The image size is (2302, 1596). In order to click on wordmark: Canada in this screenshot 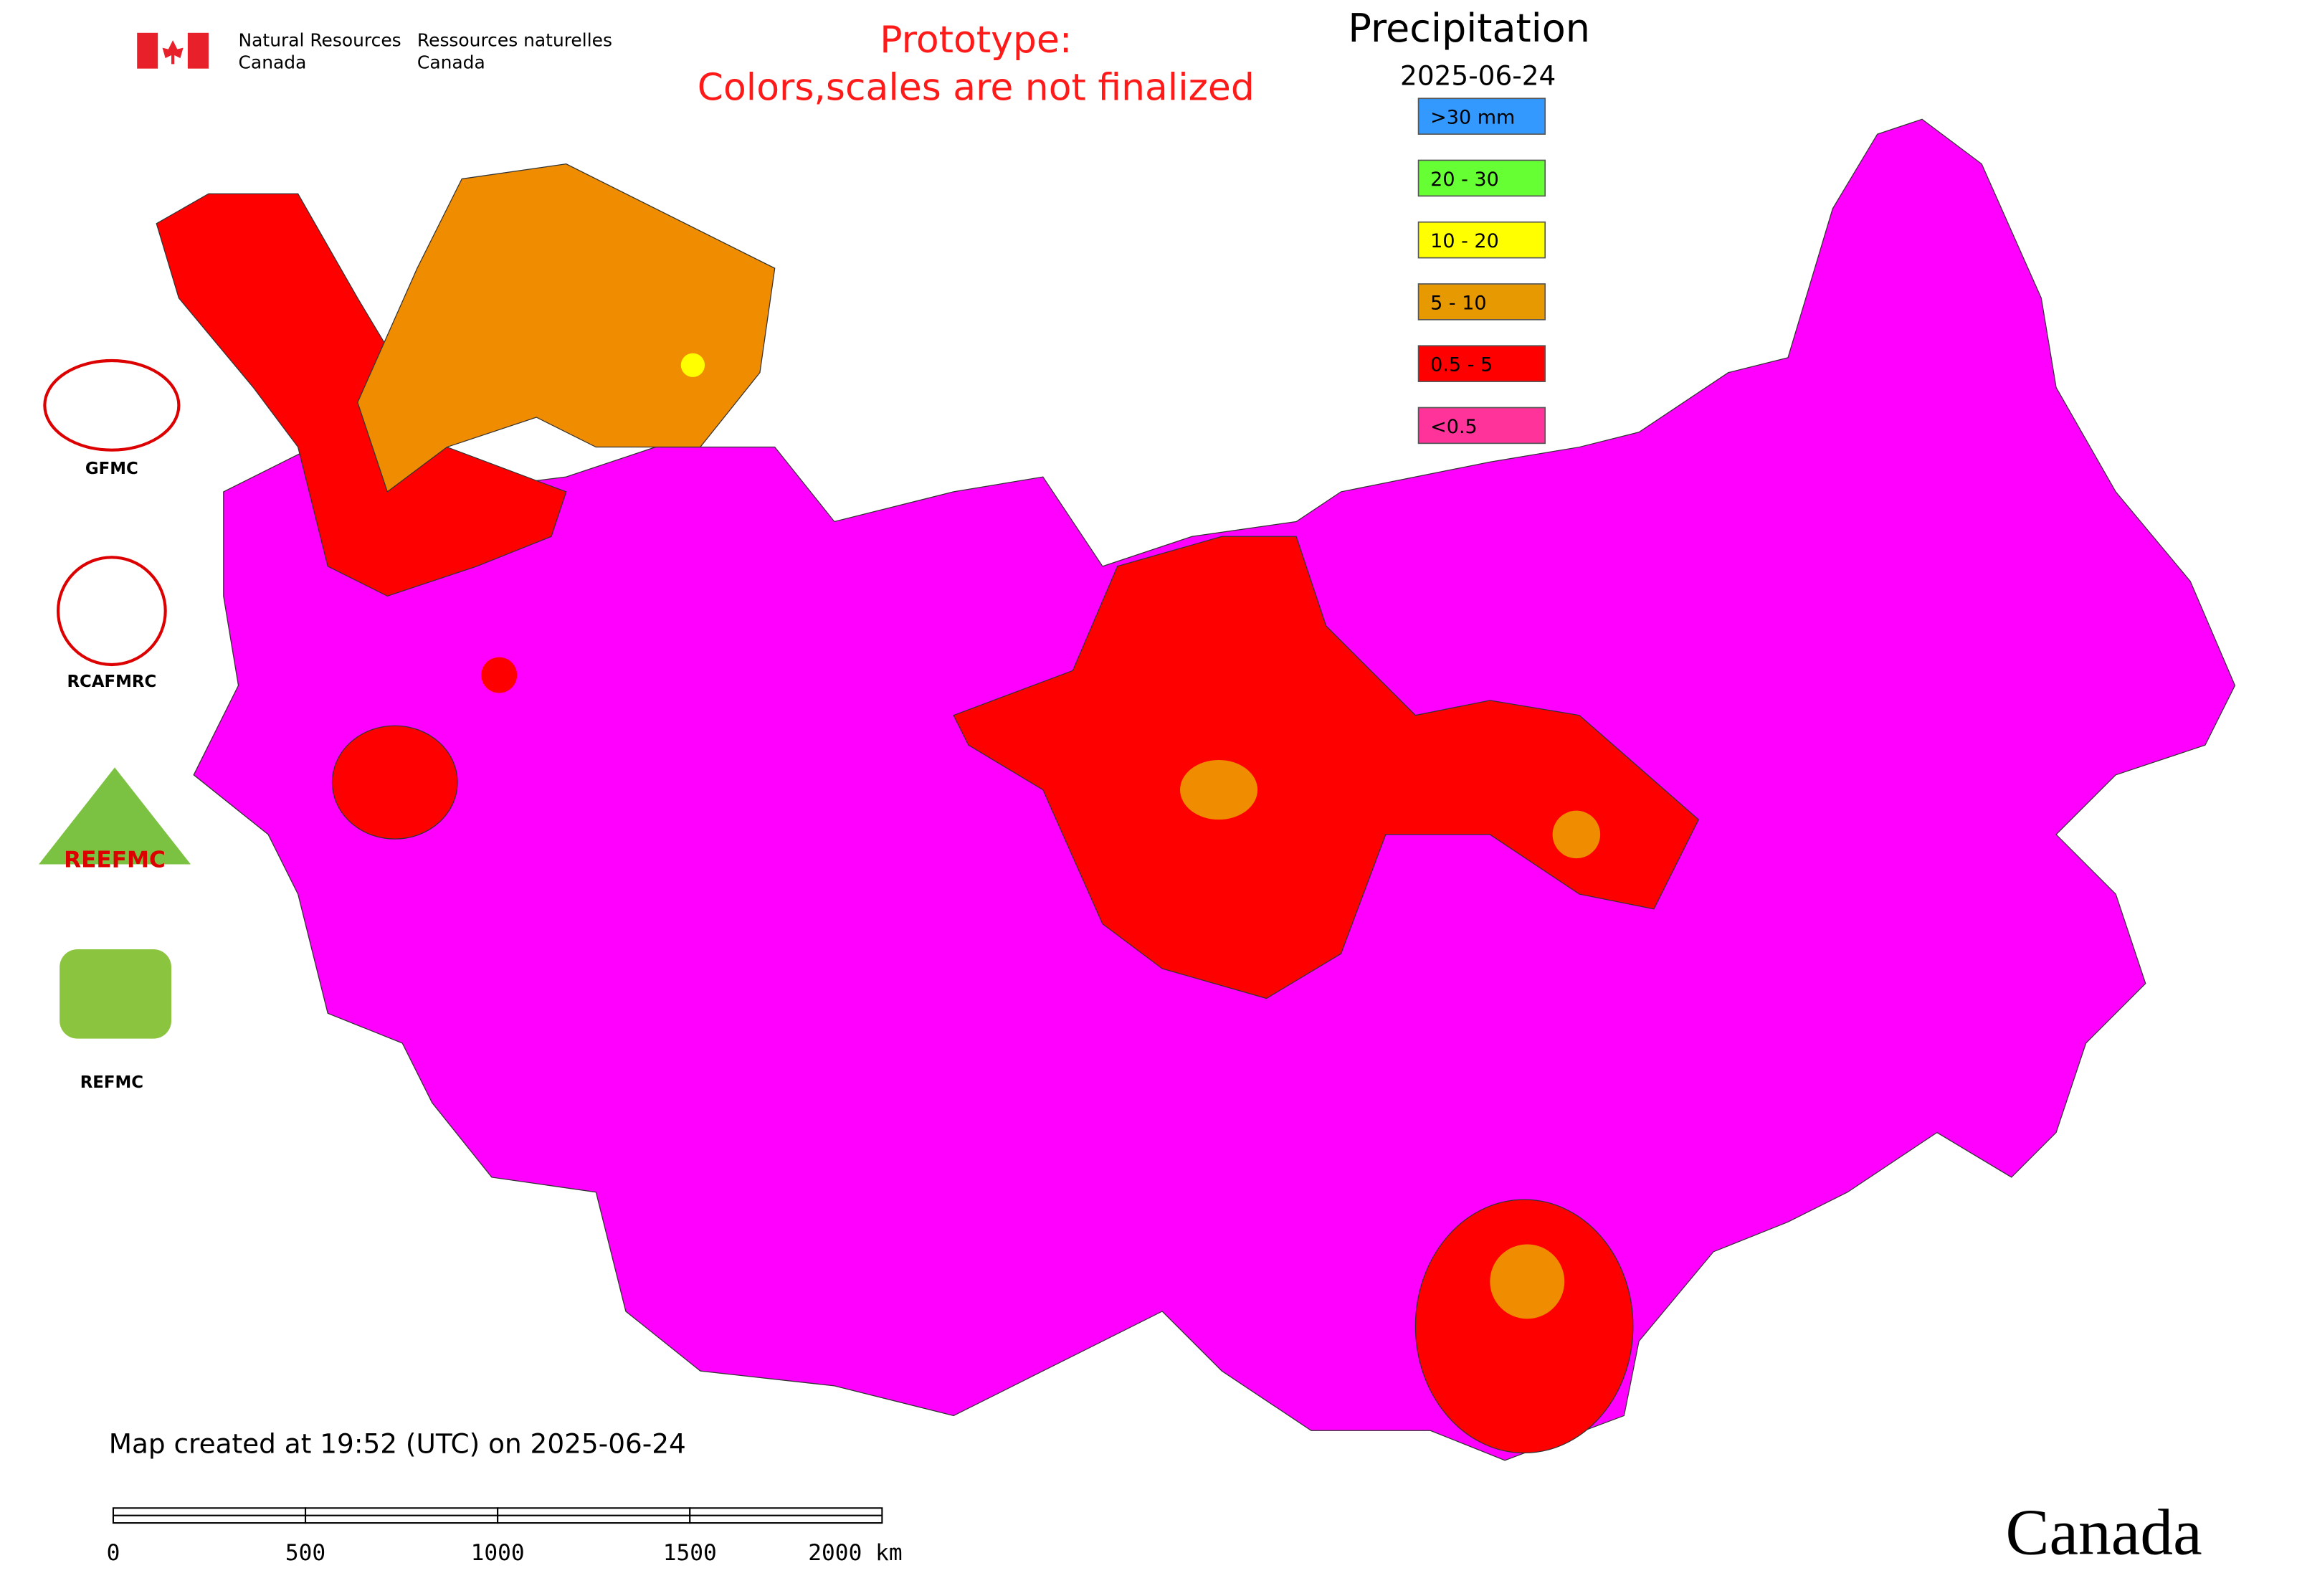, I will do `click(2103, 1532)`.